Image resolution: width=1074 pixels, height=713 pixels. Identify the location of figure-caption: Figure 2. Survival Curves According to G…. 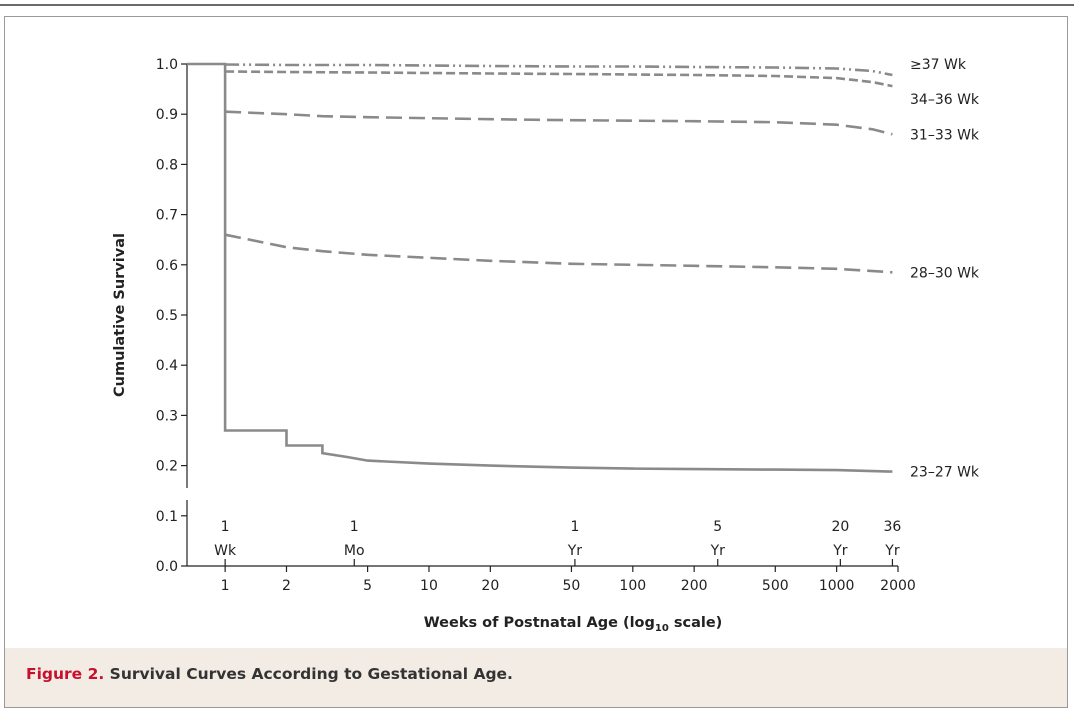
(269, 674).